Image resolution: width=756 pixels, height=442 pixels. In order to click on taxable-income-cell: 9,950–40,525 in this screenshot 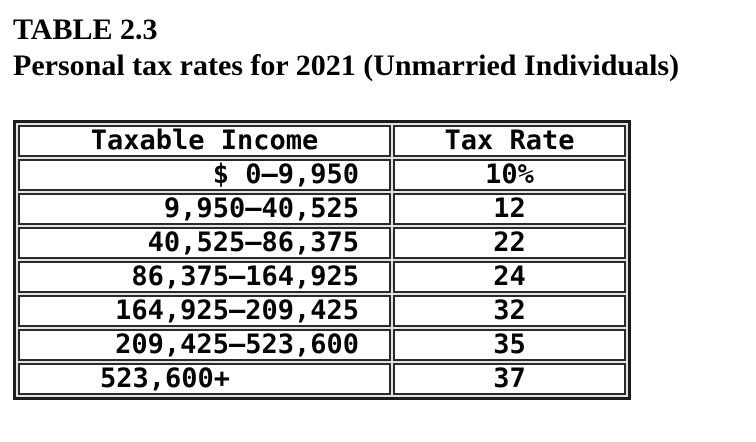, I will do `click(204, 209)`.